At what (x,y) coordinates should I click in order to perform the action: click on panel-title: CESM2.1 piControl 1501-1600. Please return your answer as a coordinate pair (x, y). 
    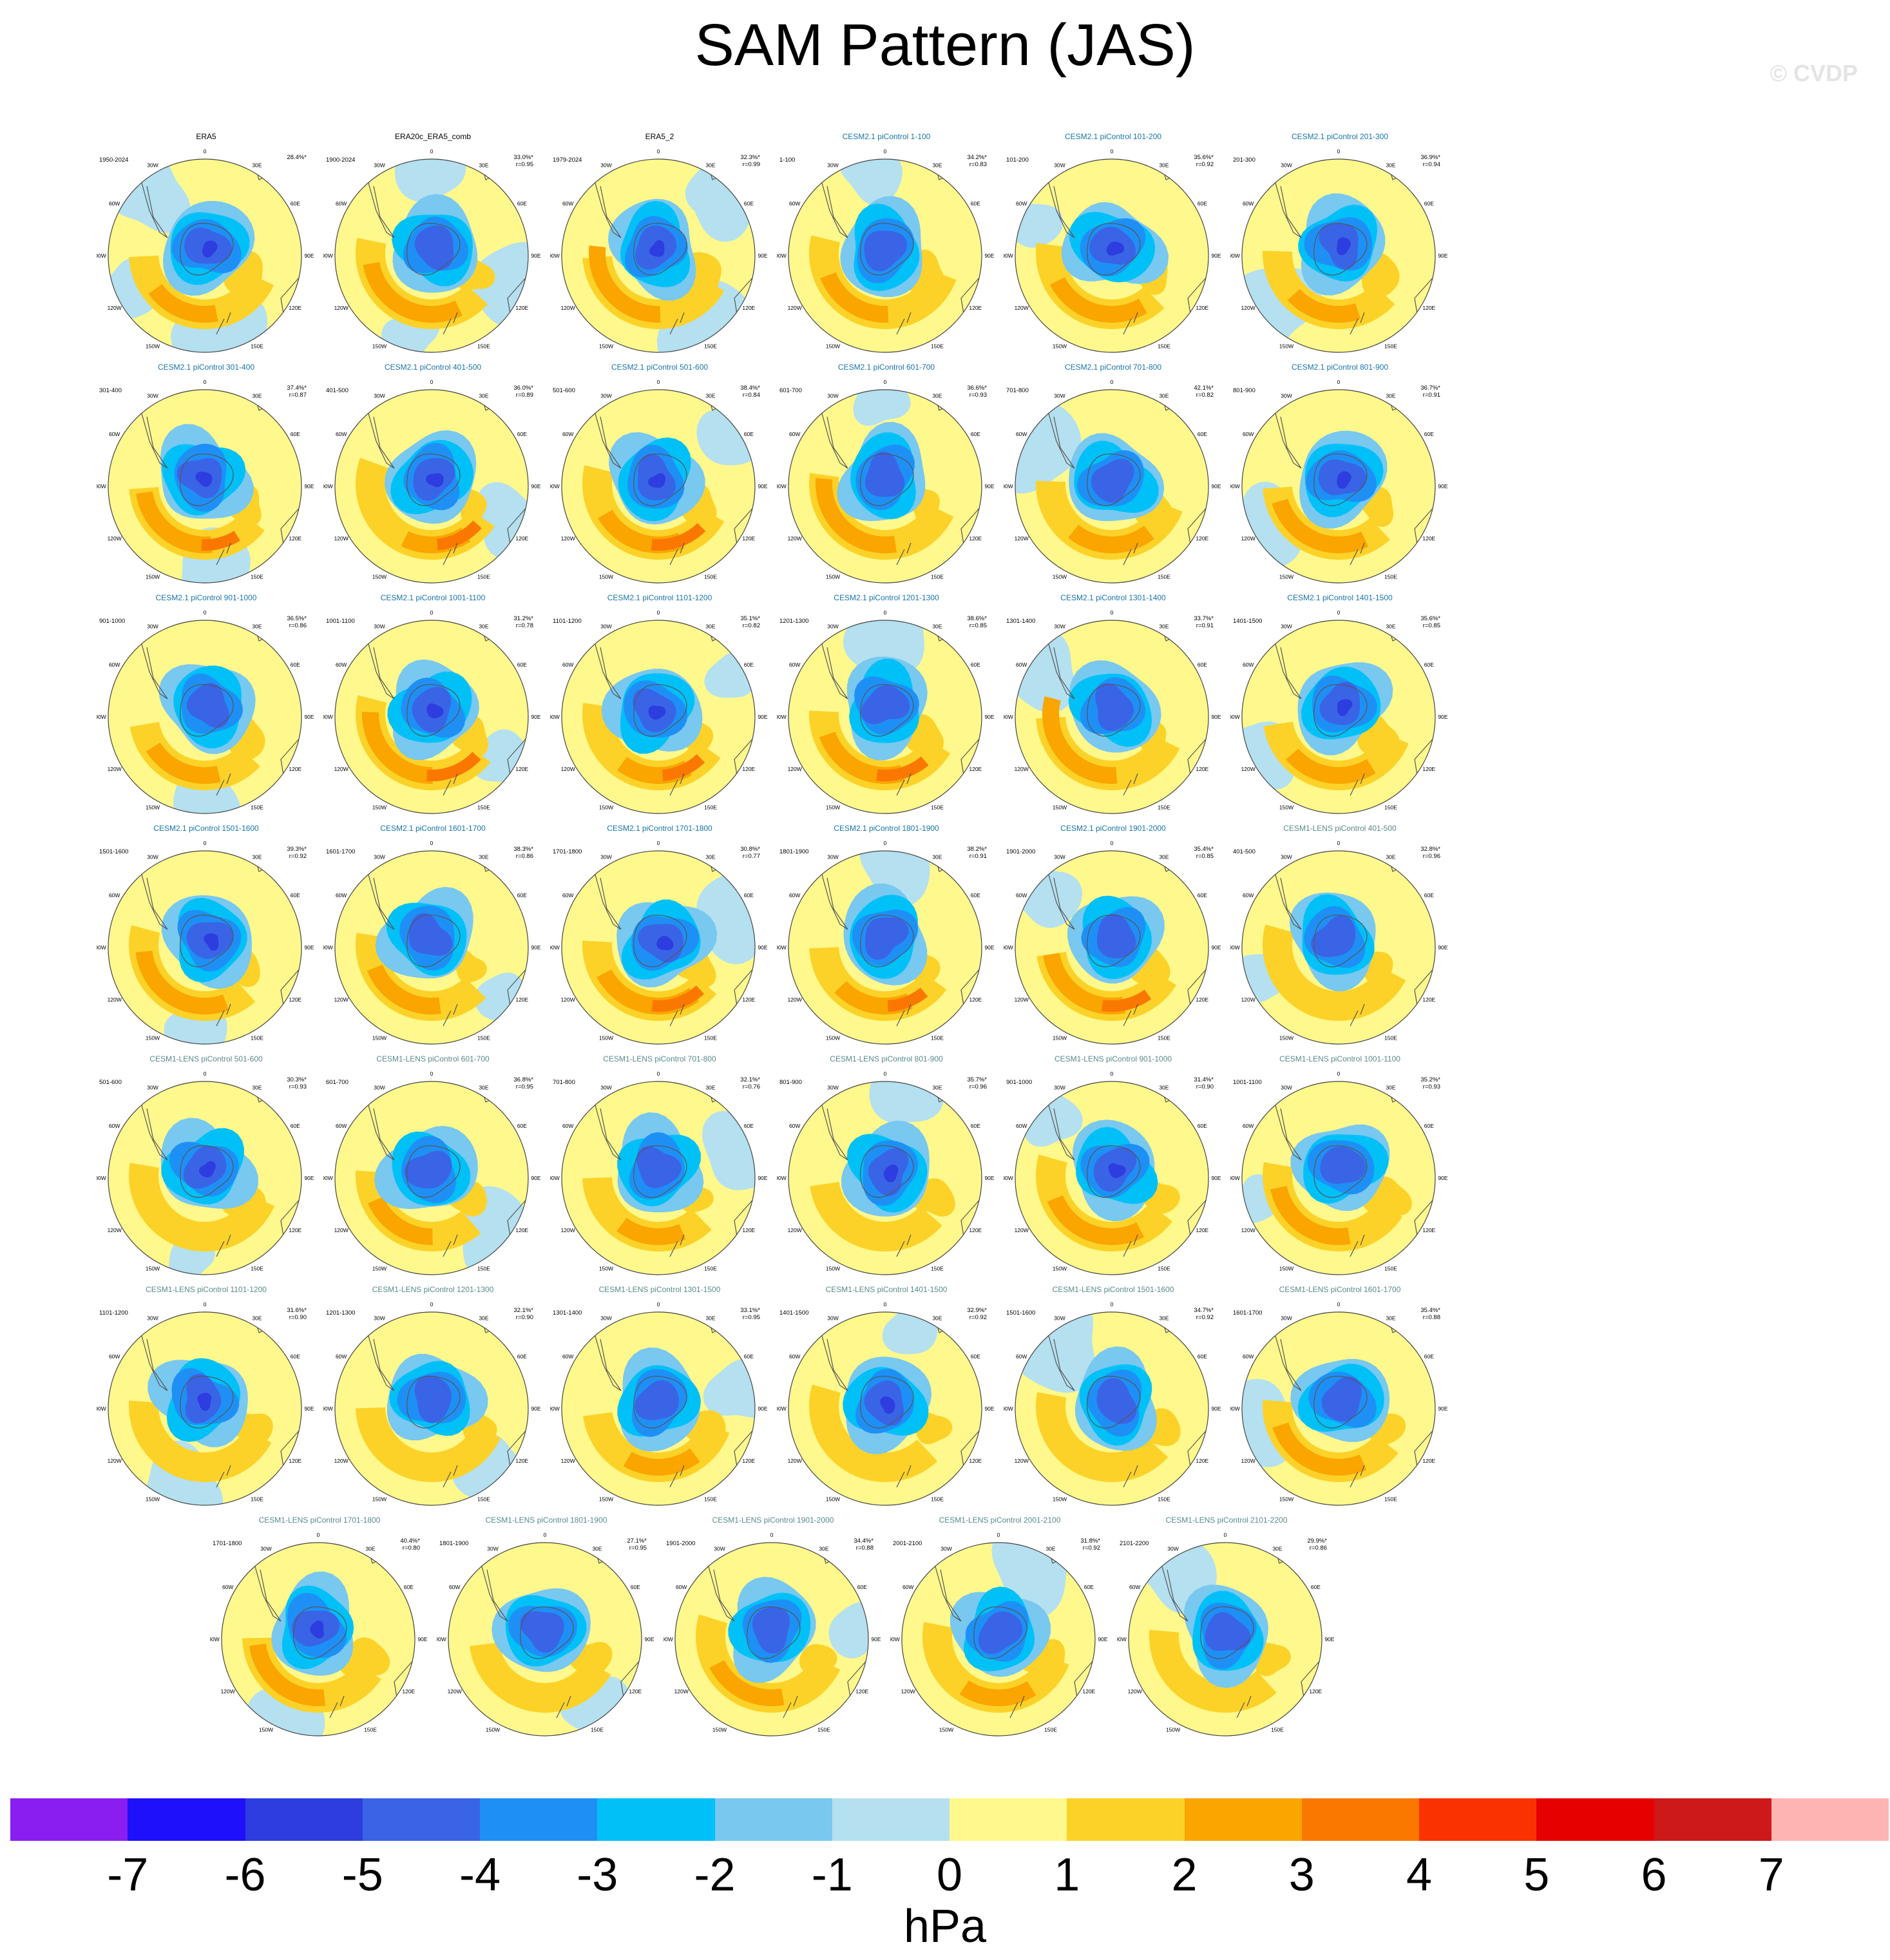
    Looking at the image, I should click on (206, 828).